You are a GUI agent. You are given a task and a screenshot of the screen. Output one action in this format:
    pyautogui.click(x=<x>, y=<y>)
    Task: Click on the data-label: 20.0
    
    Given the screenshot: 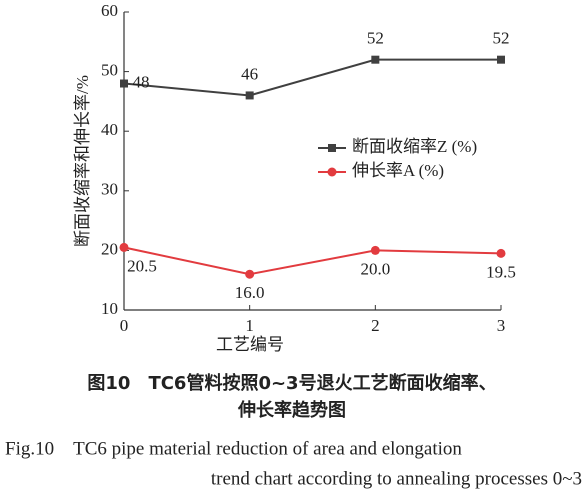 What is the action you would take?
    pyautogui.click(x=375, y=268)
    